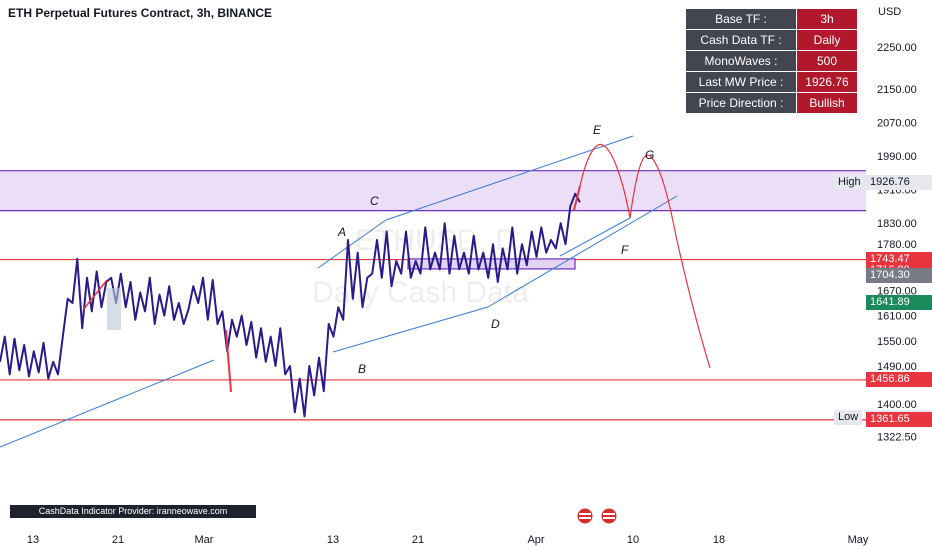  Describe the element at coordinates (897, 123) in the screenshot. I see `y-tick-label: 2070.00` at that location.